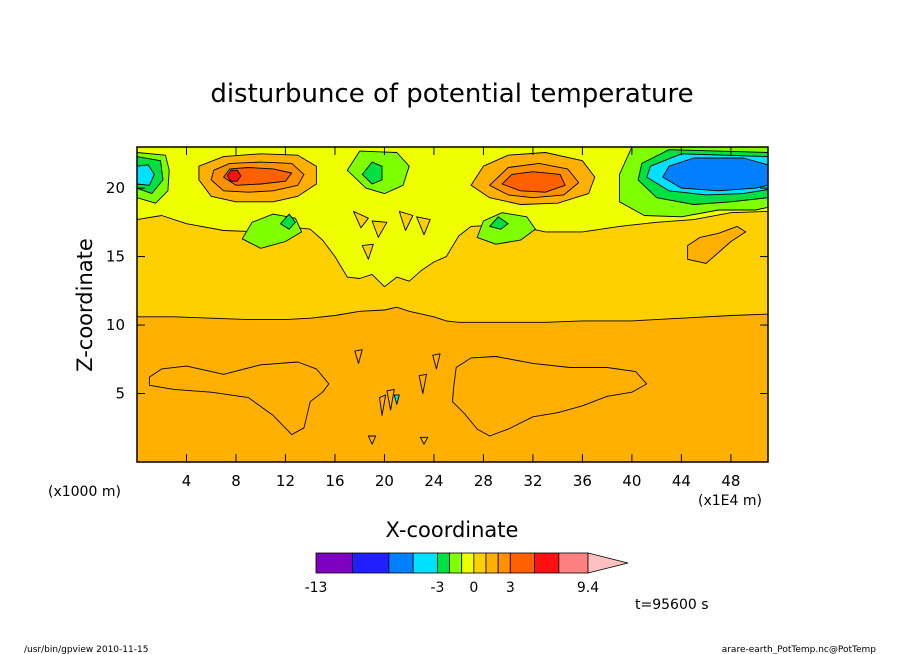 This screenshot has width=904, height=654. Describe the element at coordinates (187, 481) in the screenshot. I see `x-tick-label: 4` at that location.